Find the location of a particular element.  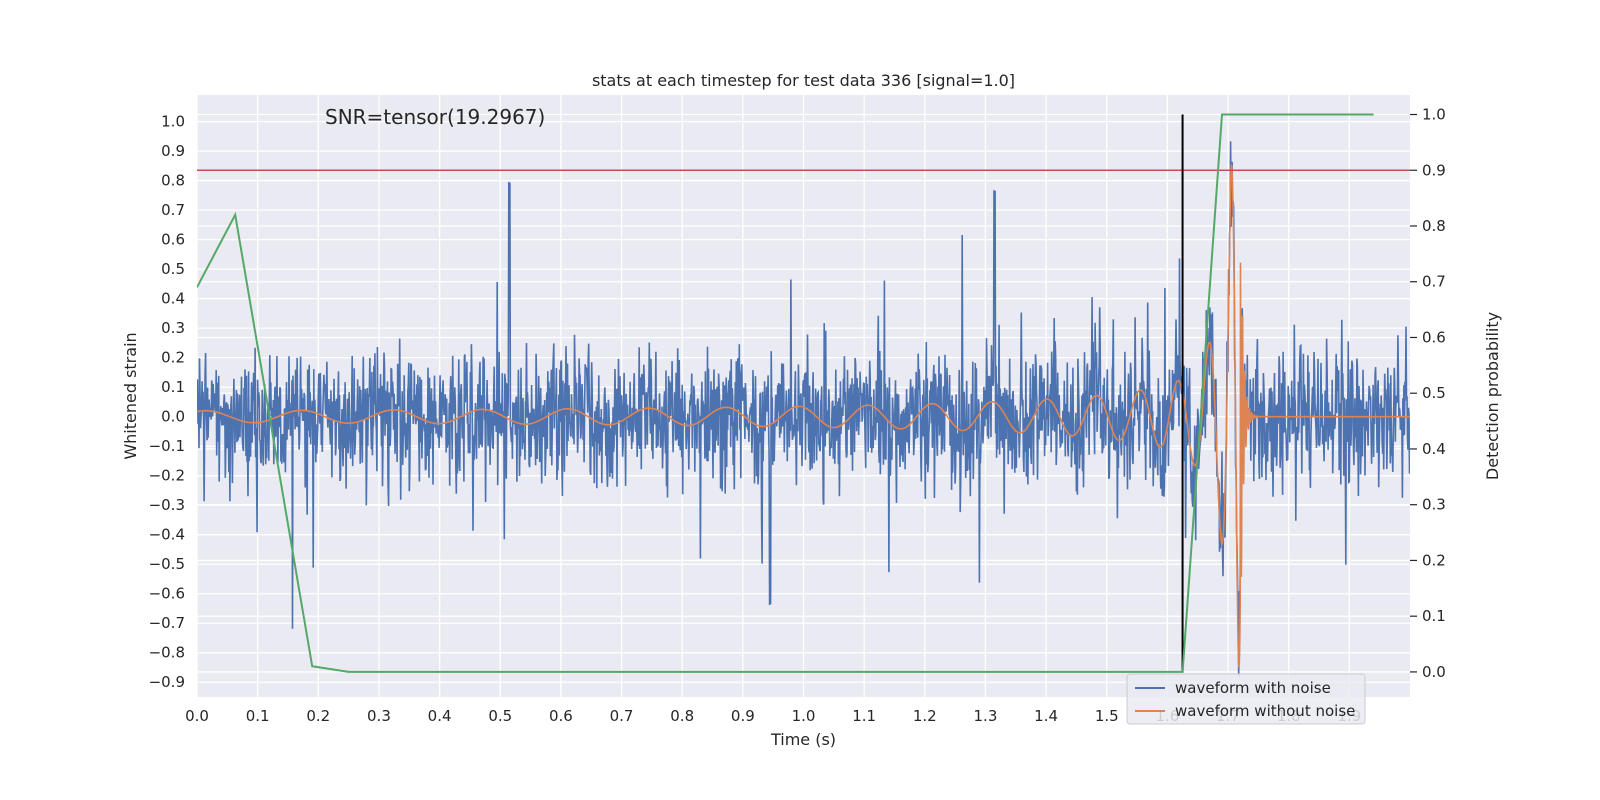

y-tick-label: −0.8 is located at coordinates (167, 653).